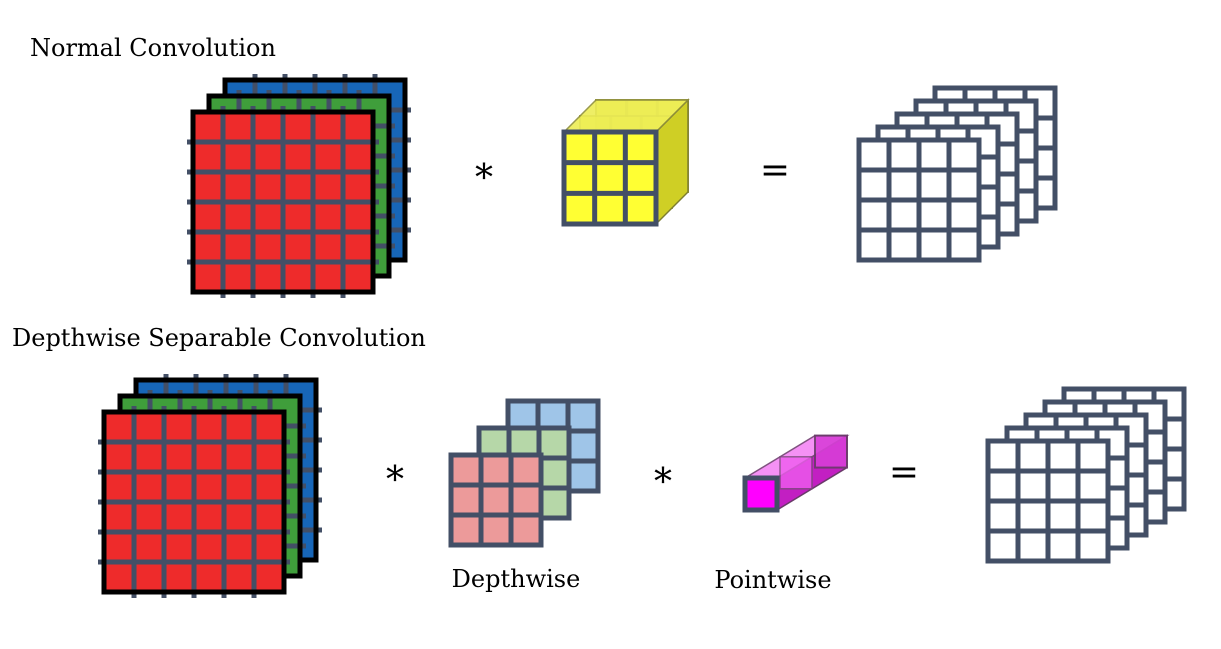  I want to click on pointwise-kernel, so click(796, 473).